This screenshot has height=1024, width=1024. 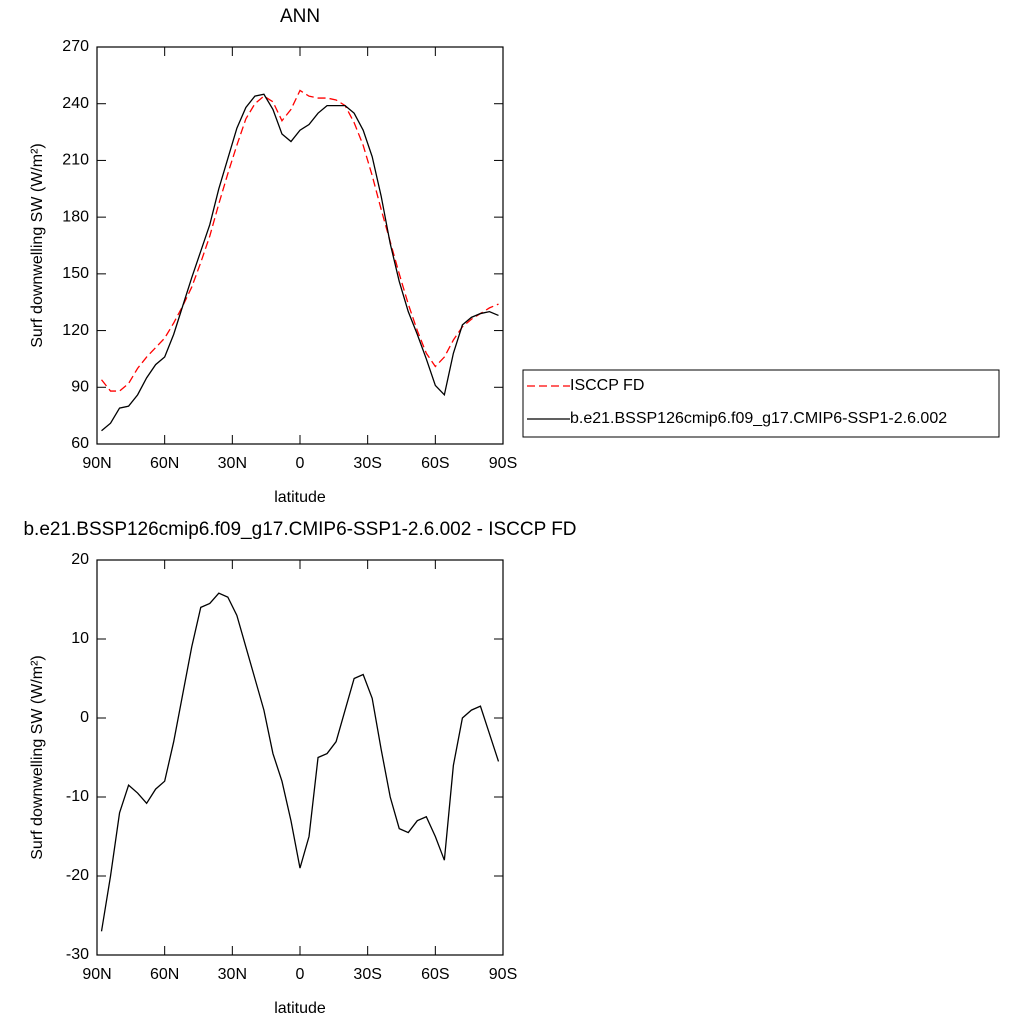 I want to click on y-tick-label: 240, so click(x=75, y=103).